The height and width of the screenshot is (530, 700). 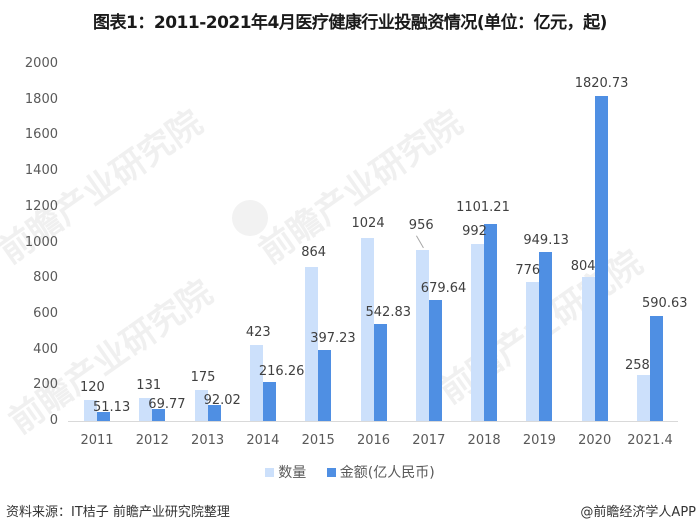 What do you see at coordinates (331, 472) in the screenshot?
I see `legend-swatch-amount` at bounding box center [331, 472].